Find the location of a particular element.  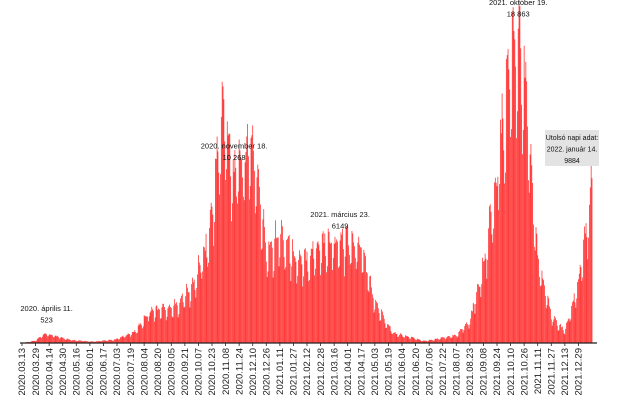

annotation-value: 18 863 is located at coordinates (518, 14).